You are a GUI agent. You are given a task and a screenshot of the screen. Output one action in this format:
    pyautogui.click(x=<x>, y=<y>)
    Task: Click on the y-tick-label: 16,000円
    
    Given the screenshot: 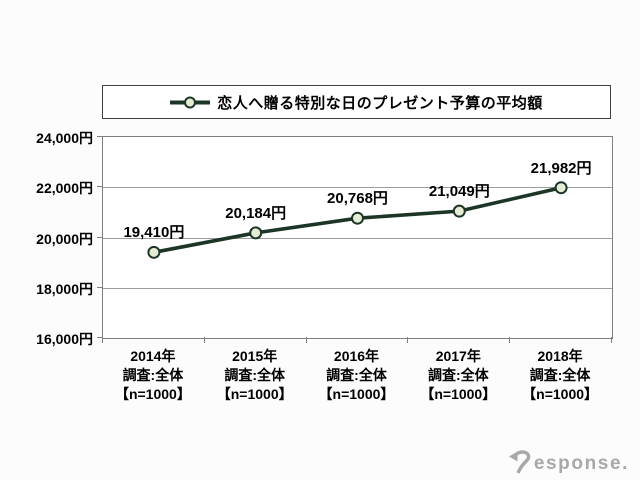 What is the action you would take?
    pyautogui.click(x=64, y=339)
    